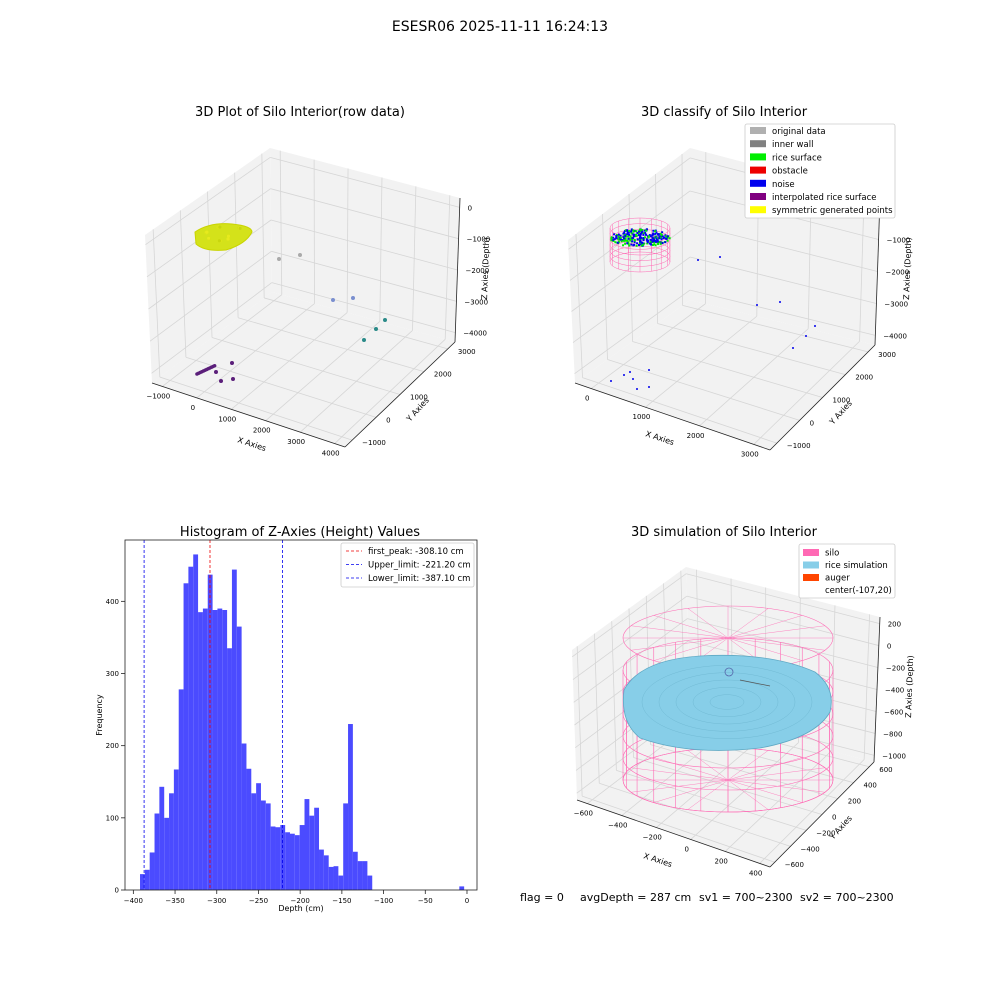 The width and height of the screenshot is (1000, 1000). I want to click on pane-floor, so click(725, 791).